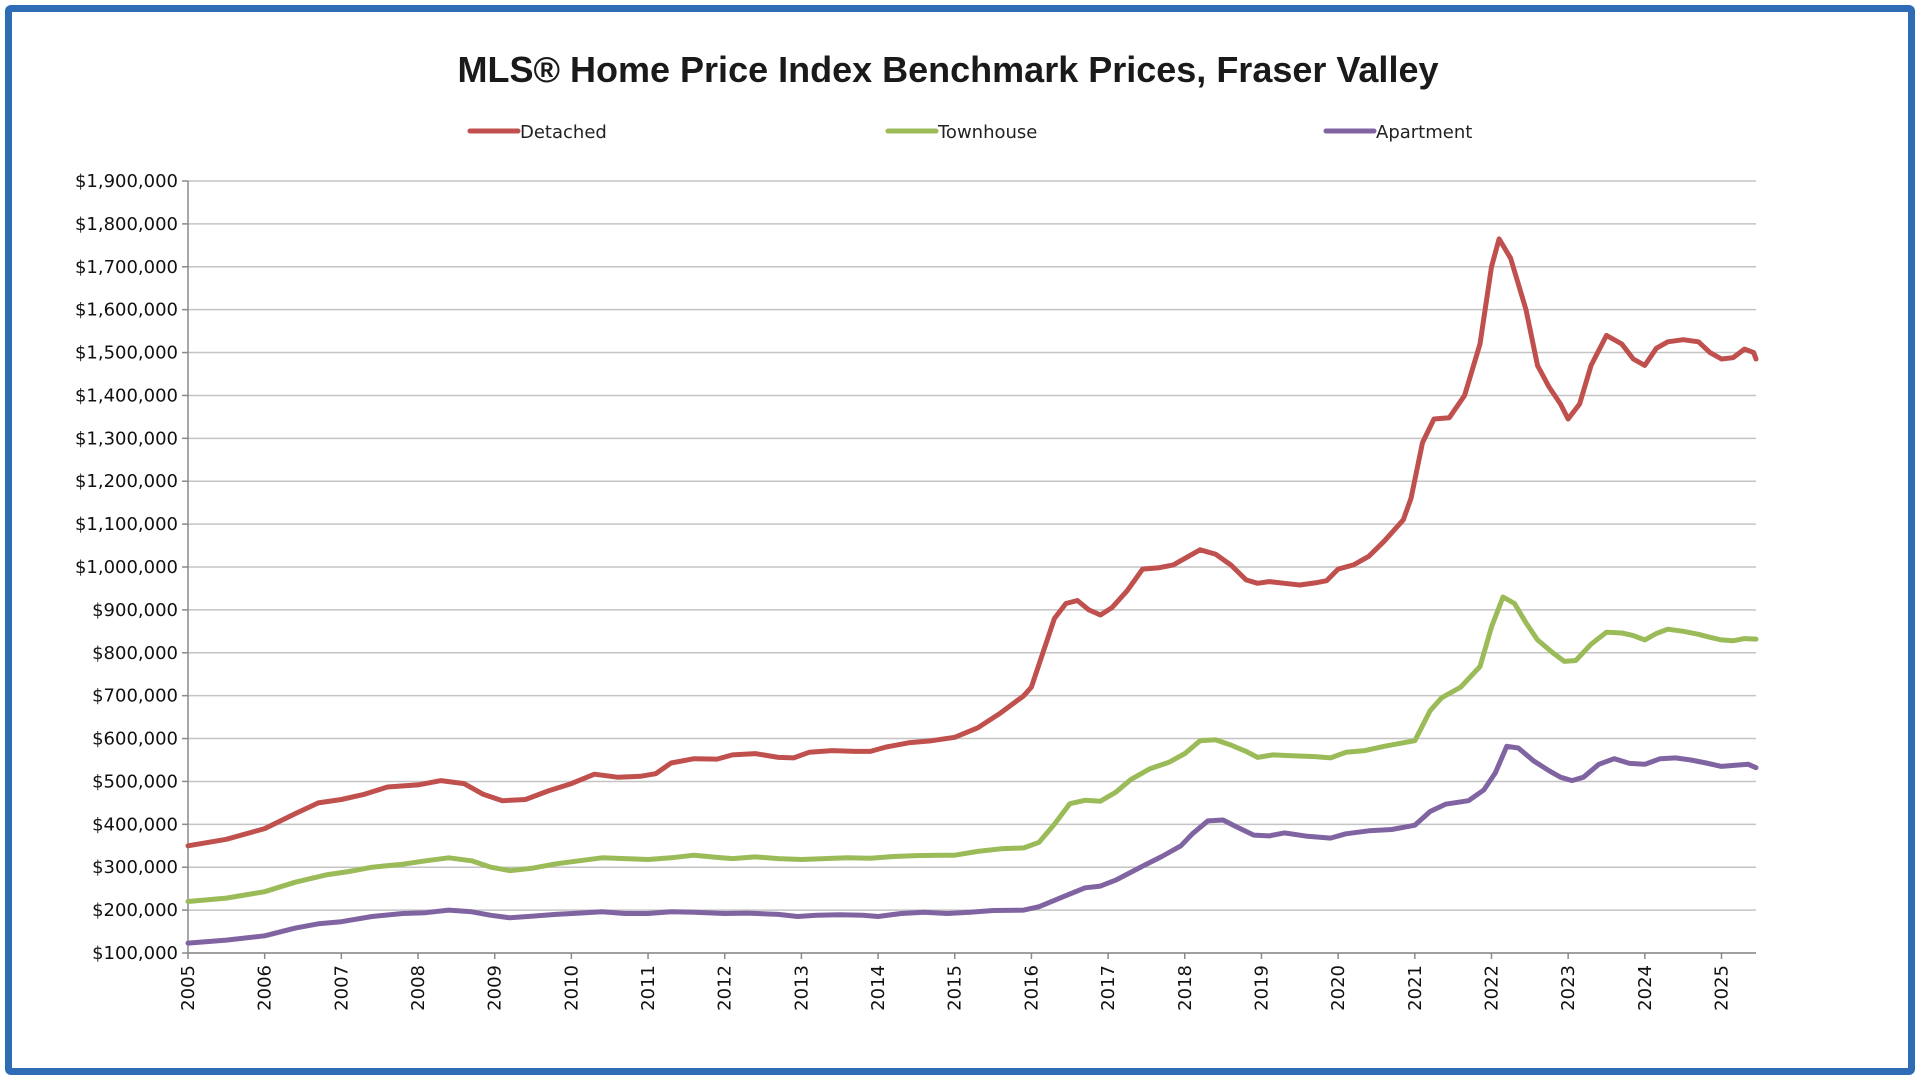  Describe the element at coordinates (126, 438) in the screenshot. I see `y-tick-label: $1,300,000` at that location.